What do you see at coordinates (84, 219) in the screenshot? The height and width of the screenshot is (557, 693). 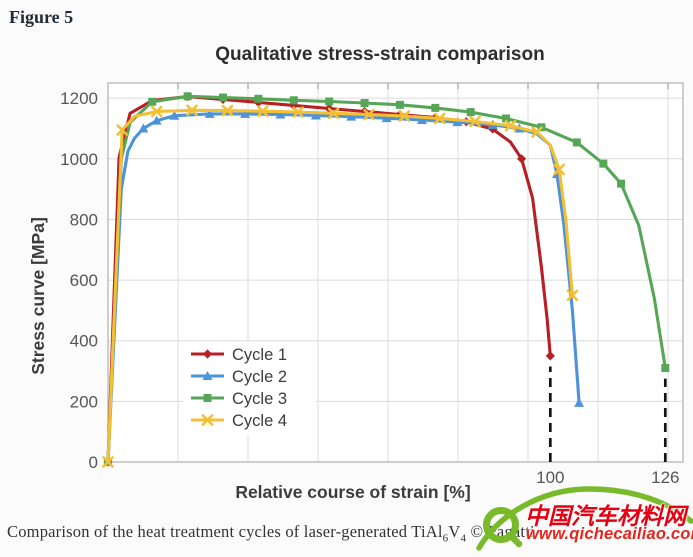 I see `y-tick-label: 800` at bounding box center [84, 219].